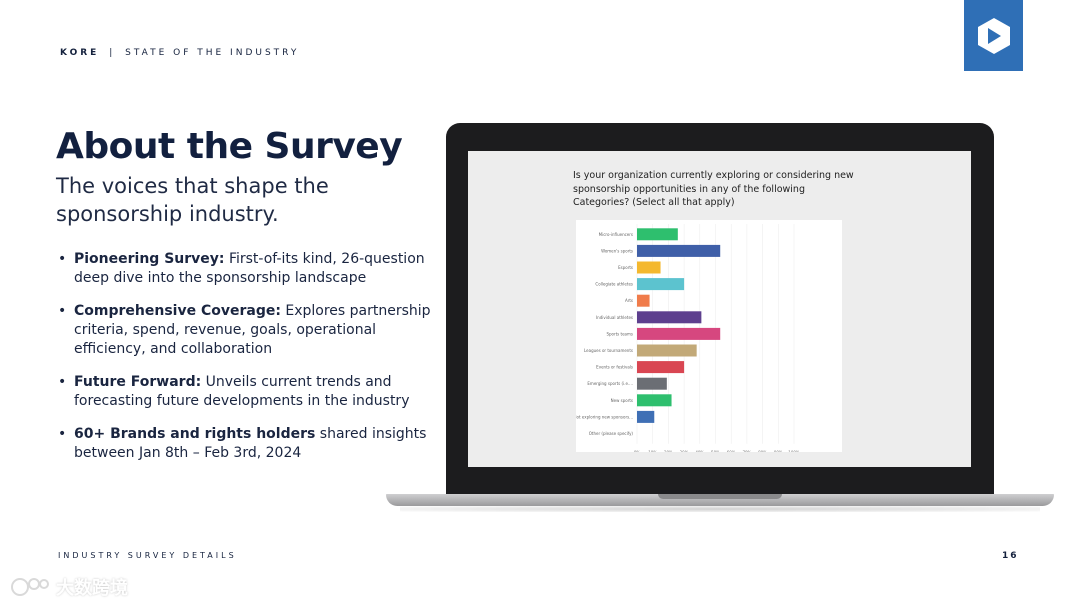  I want to click on brand-name: KORE, so click(80, 53).